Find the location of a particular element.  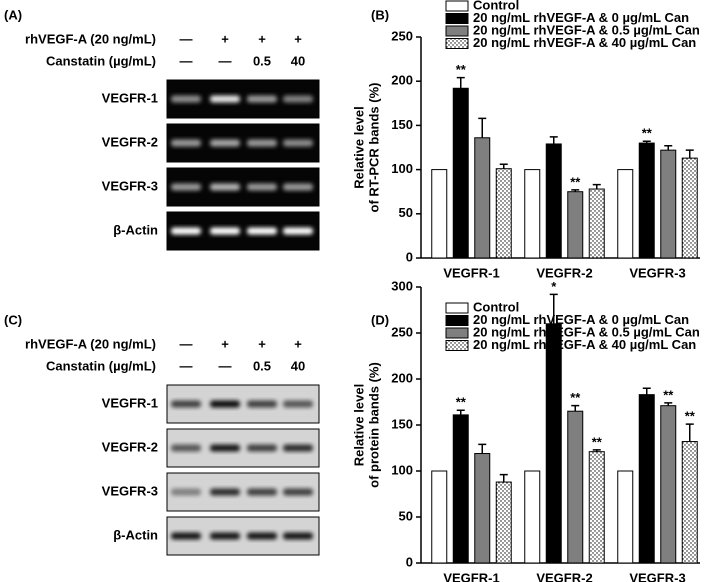

x-tick-label: VEGFR-1 is located at coordinates (471, 272).